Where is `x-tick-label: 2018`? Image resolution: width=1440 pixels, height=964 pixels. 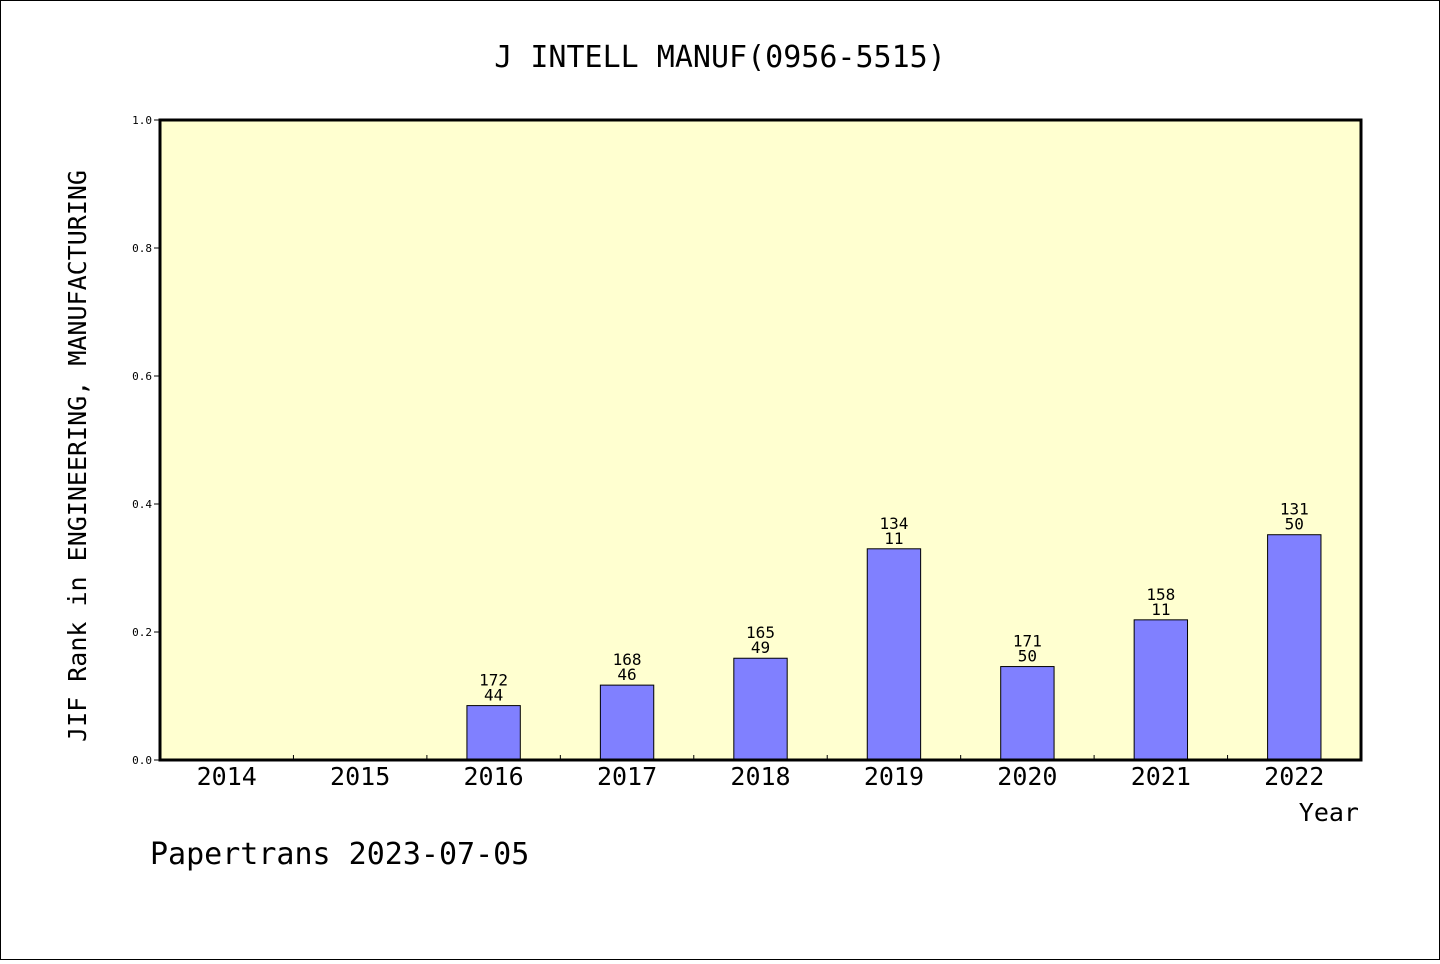
x-tick-label: 2018 is located at coordinates (760, 776).